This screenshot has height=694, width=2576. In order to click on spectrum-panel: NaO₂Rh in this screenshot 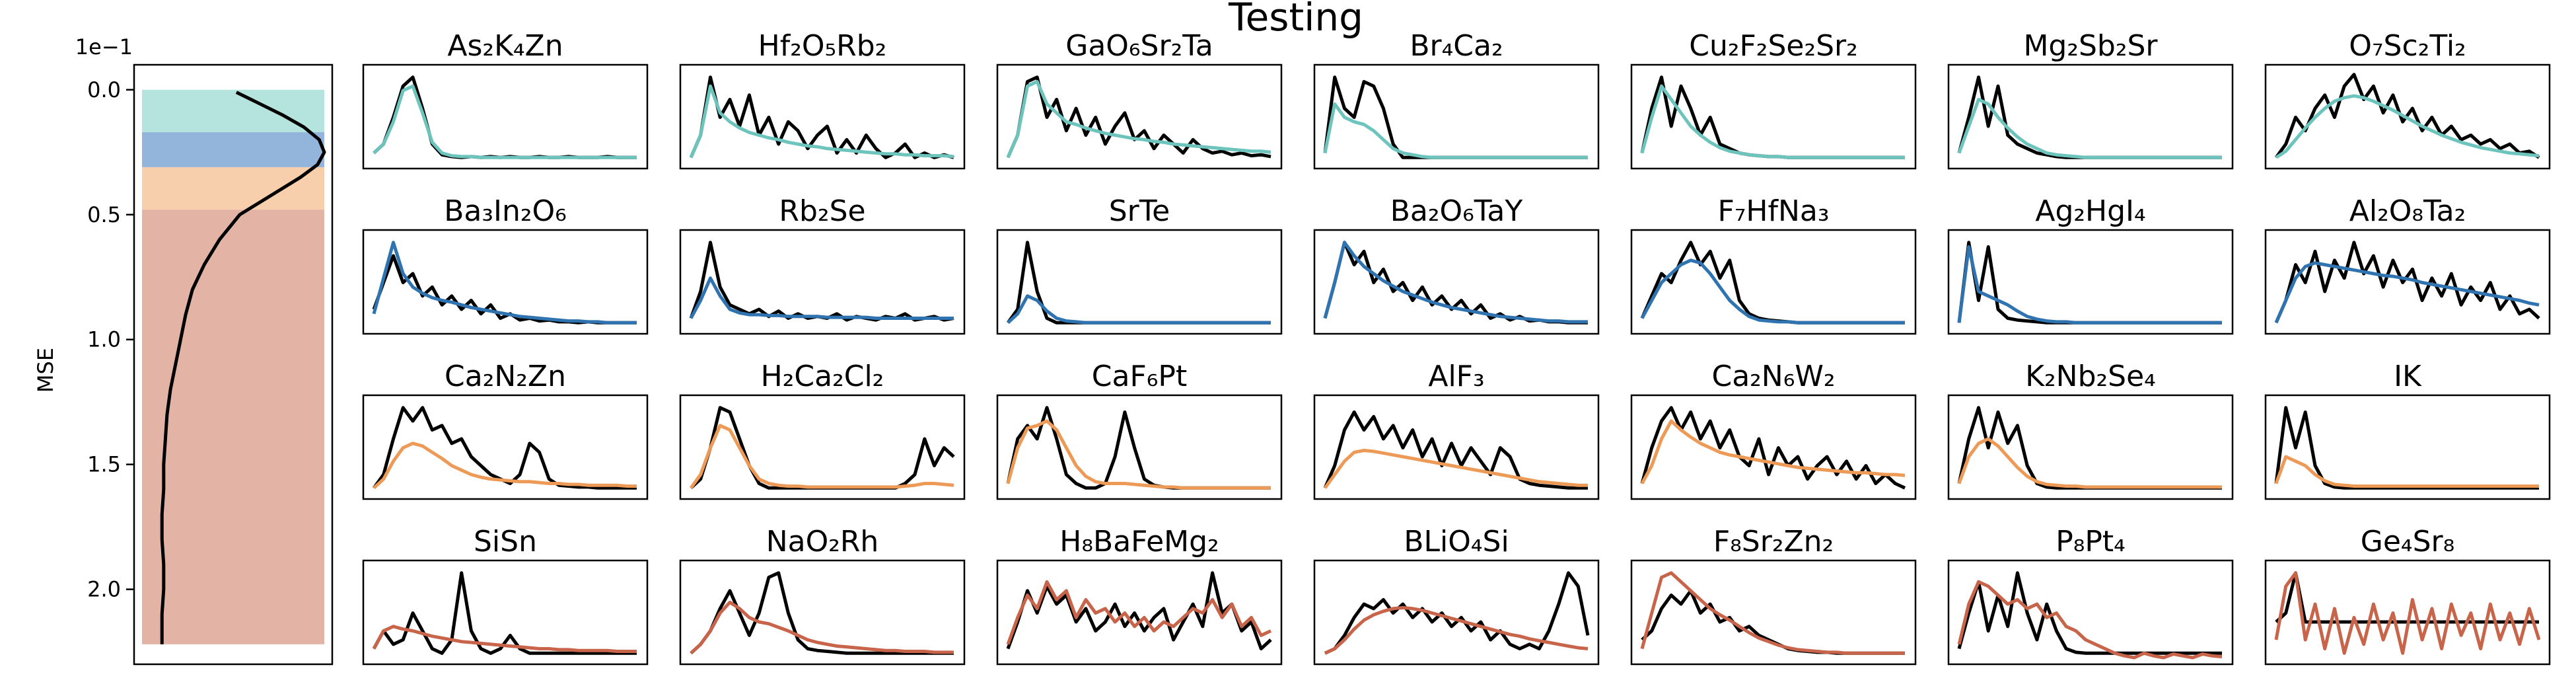, I will do `click(822, 595)`.